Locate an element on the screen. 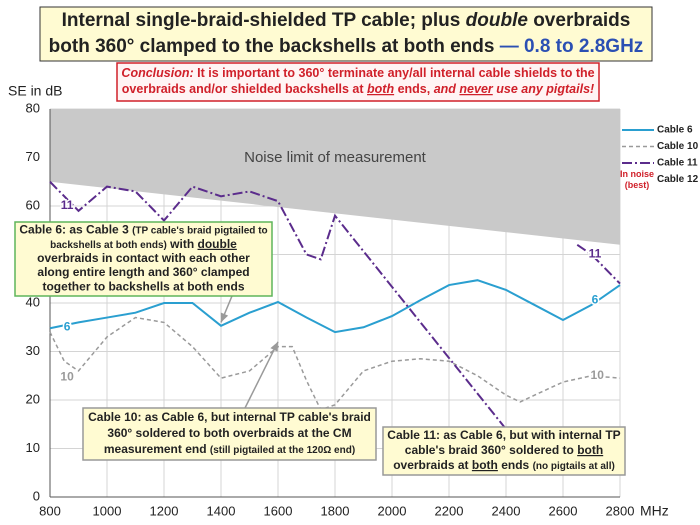 This screenshot has height=525, width=700. x-tick-label: 2200 is located at coordinates (449, 510).